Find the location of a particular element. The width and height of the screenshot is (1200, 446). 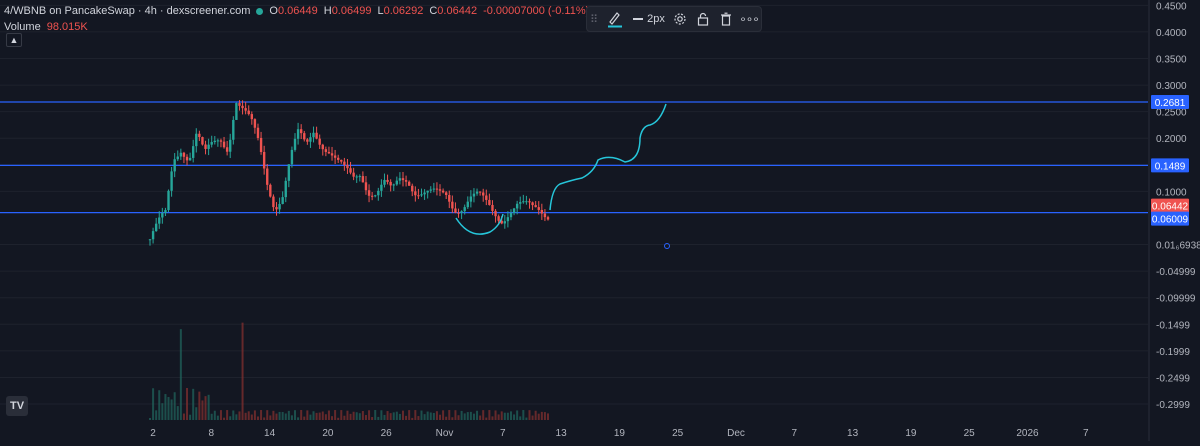

line-width-button: 2px is located at coordinates (649, 19).